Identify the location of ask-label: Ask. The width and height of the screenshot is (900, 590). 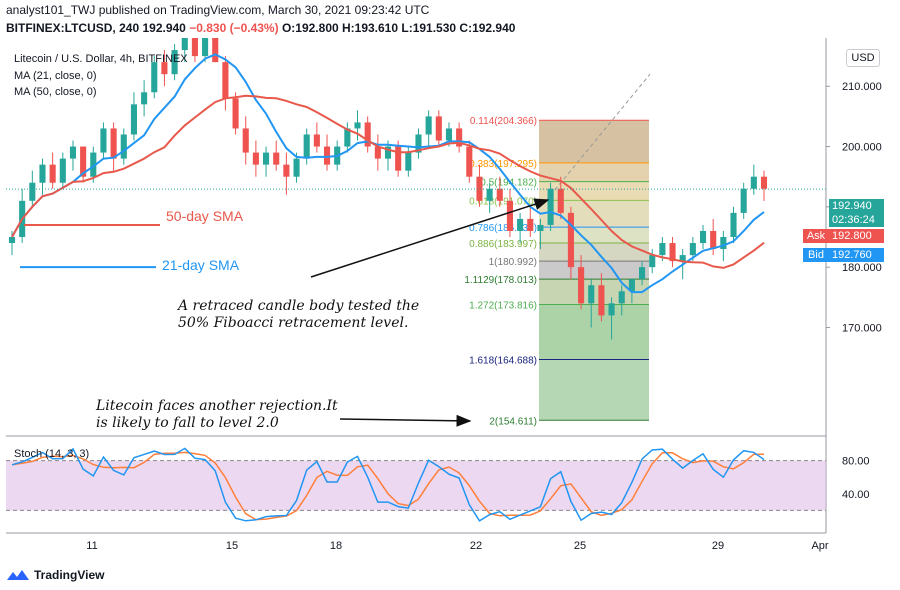
(816, 236).